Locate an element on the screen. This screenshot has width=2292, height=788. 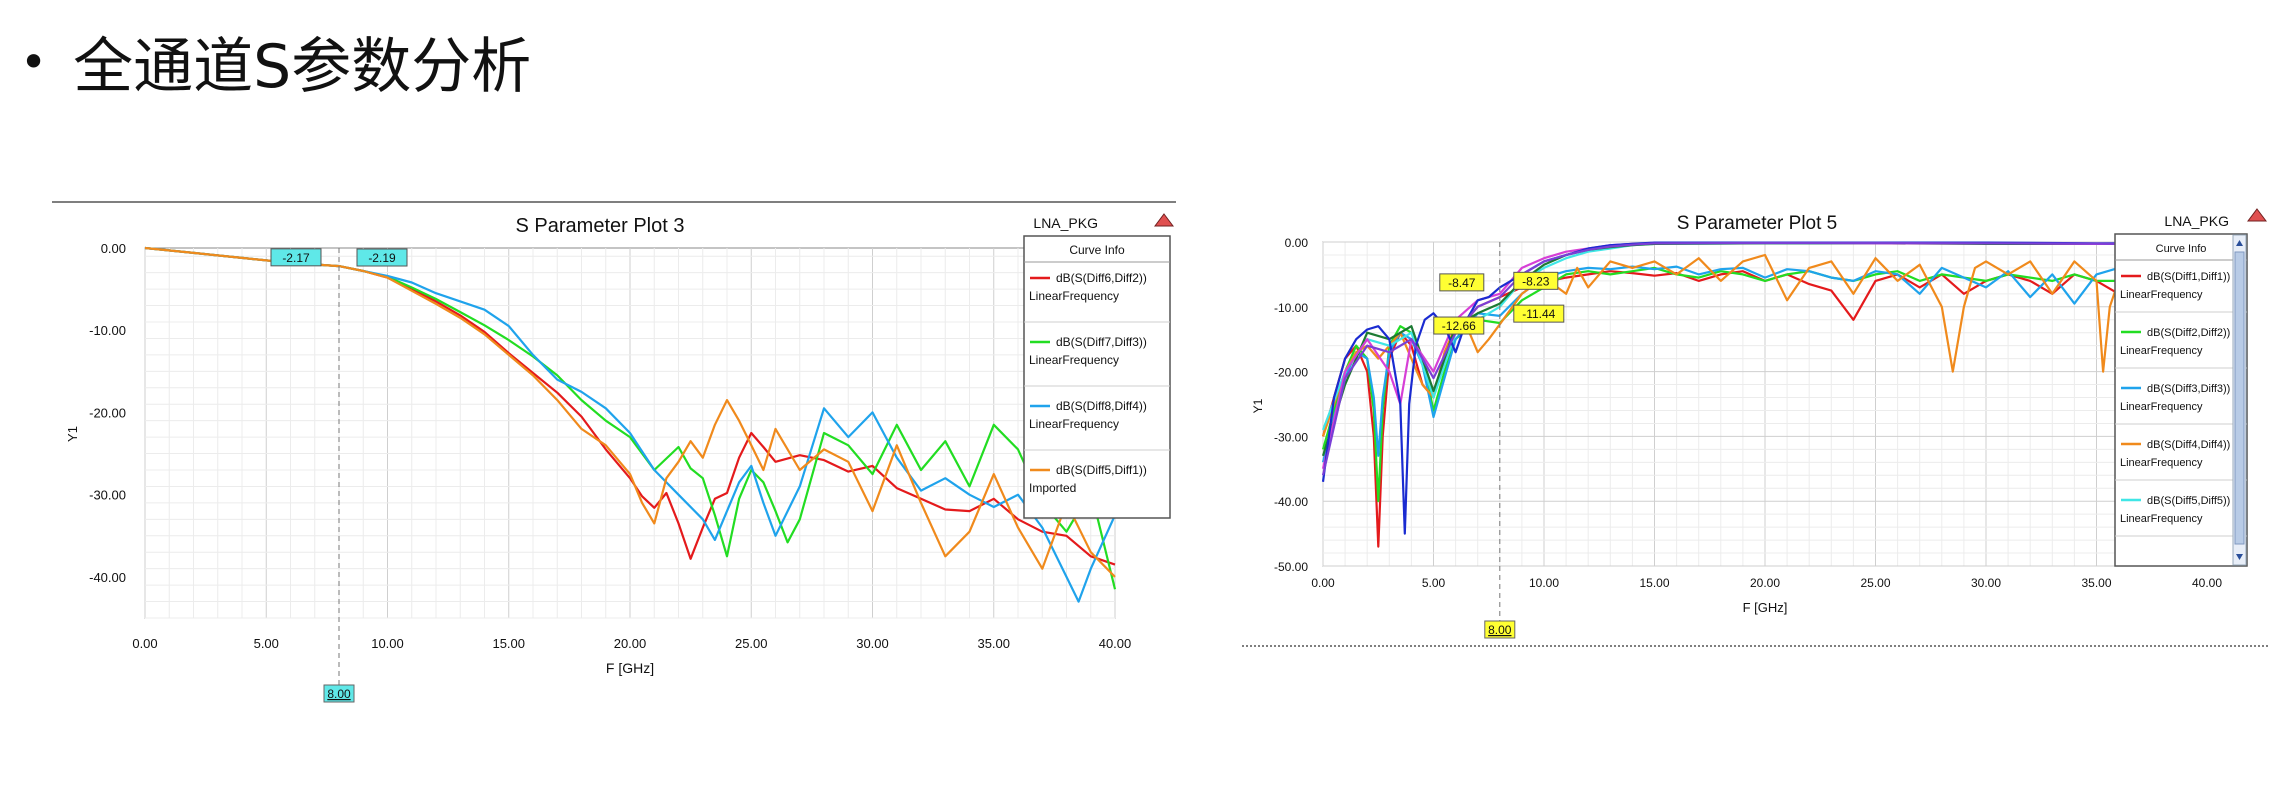
plot-3-y-label: Y1 is located at coordinates (72, 434).